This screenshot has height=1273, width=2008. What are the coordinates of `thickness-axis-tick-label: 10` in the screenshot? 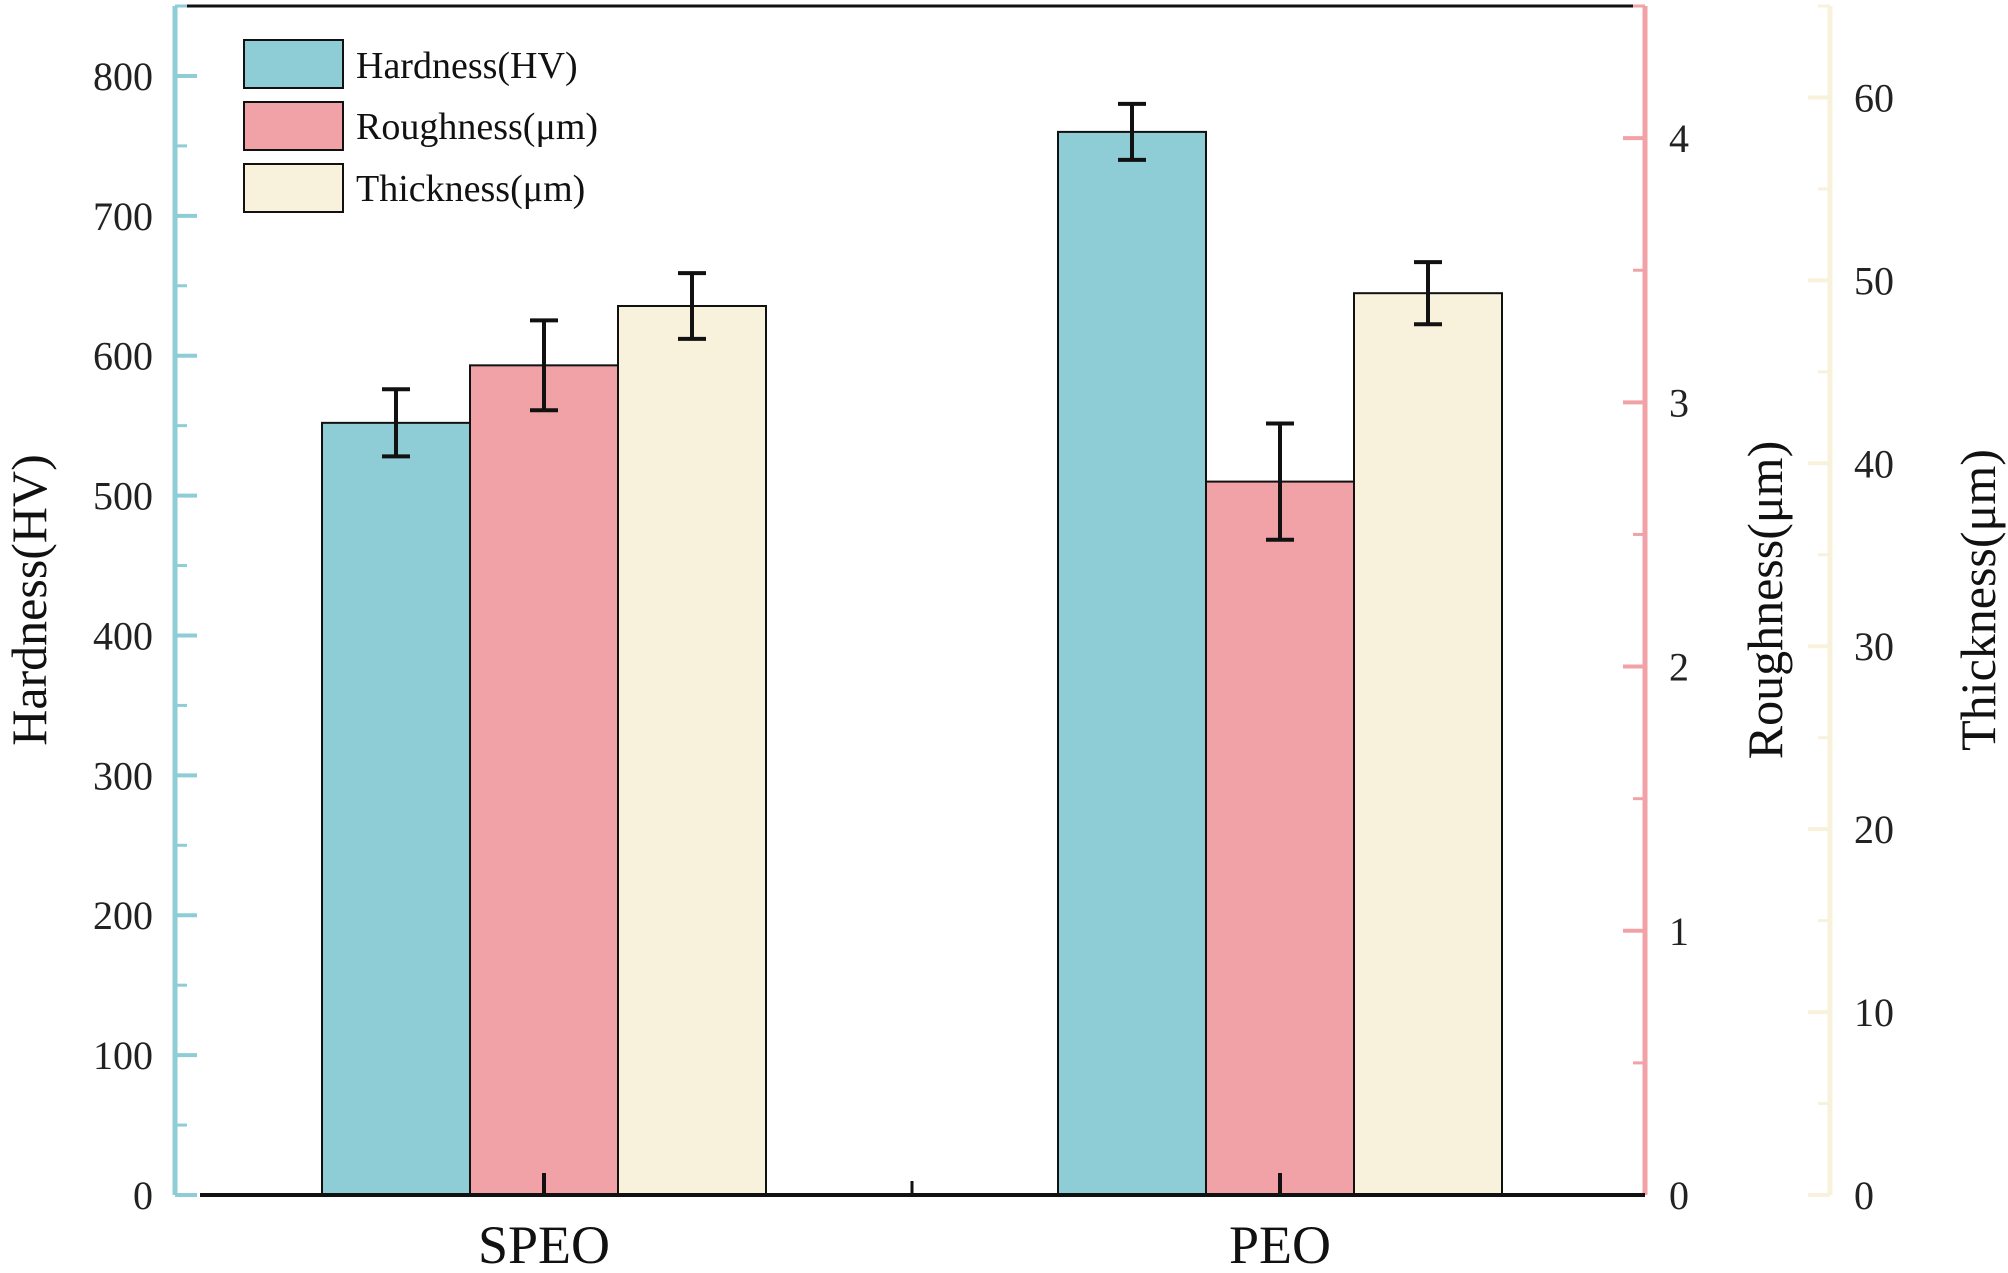 It's located at (1874, 1012).